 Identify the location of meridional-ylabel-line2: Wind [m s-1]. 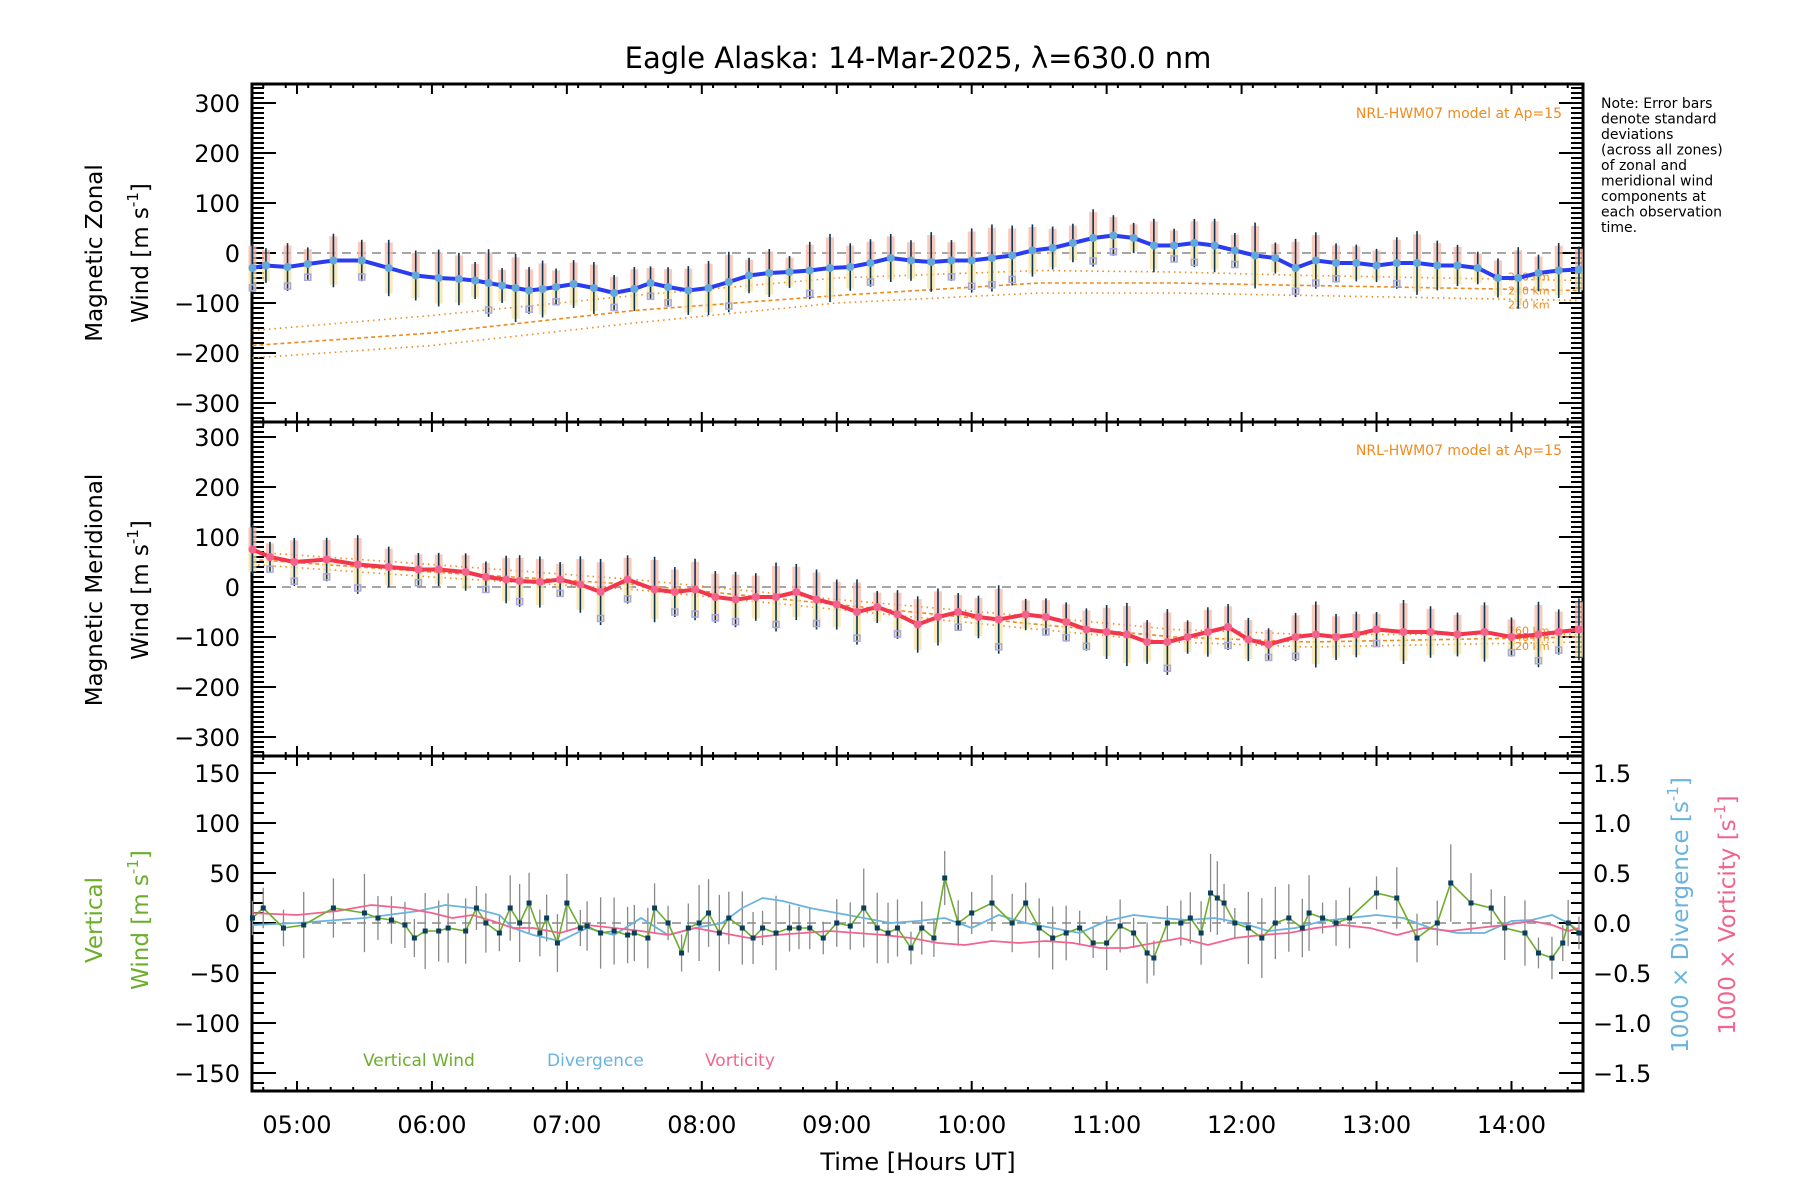
(139, 590).